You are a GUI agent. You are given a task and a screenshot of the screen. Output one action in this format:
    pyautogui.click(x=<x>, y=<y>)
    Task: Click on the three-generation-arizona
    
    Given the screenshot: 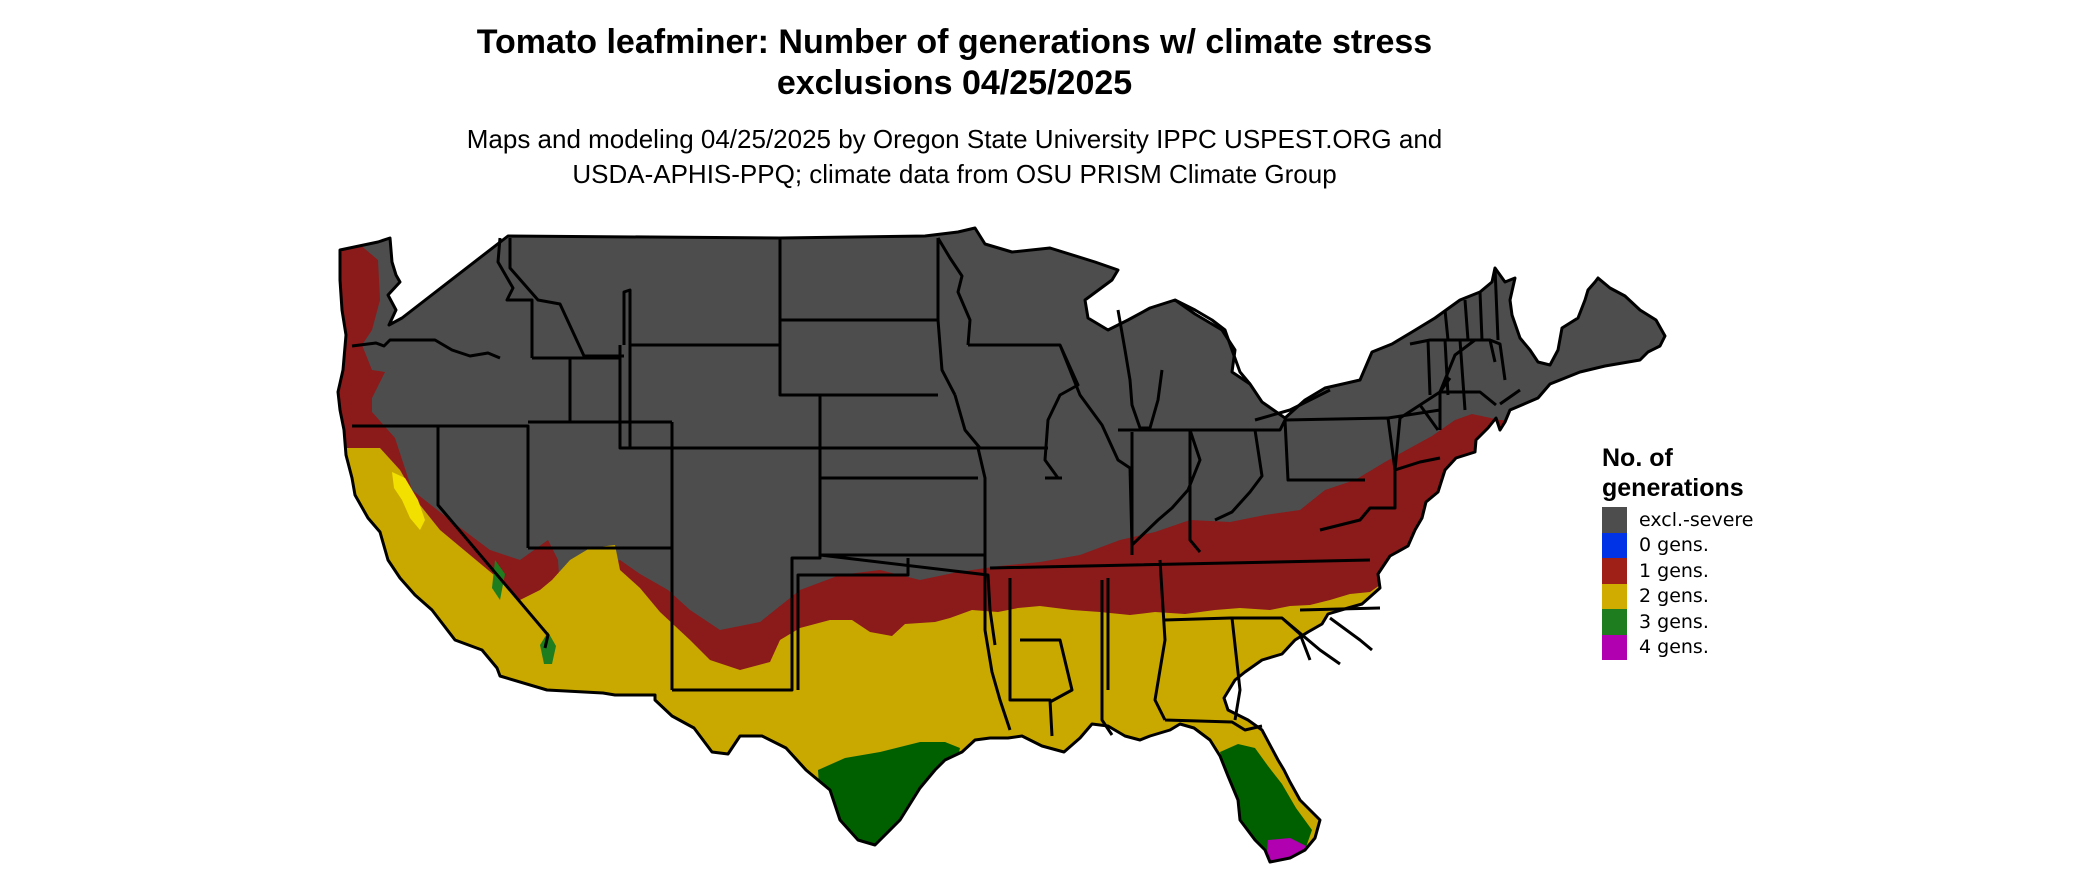 What is the action you would take?
    pyautogui.click(x=548, y=648)
    